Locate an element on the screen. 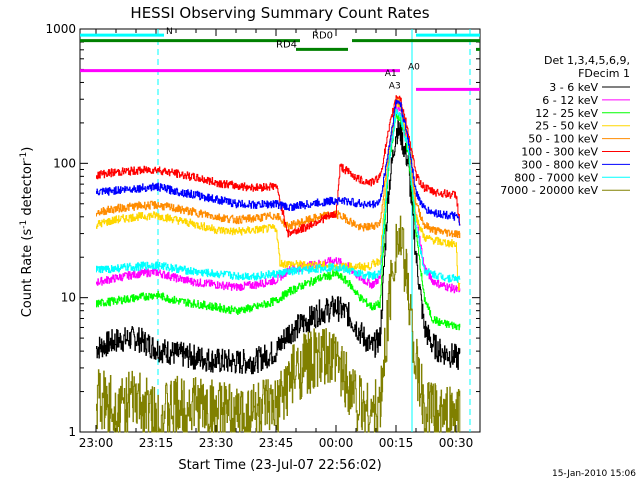  status-label-a0: A0 is located at coordinates (414, 68).